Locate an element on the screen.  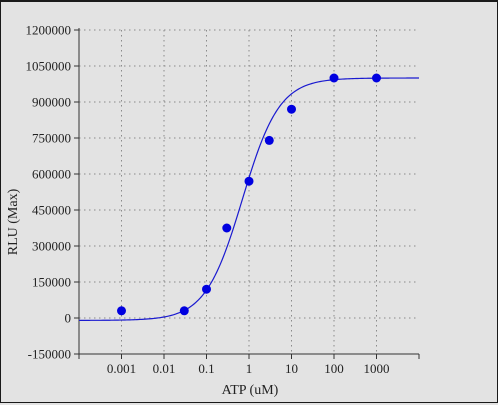
x-tick-label: 10 is located at coordinates (291, 368).